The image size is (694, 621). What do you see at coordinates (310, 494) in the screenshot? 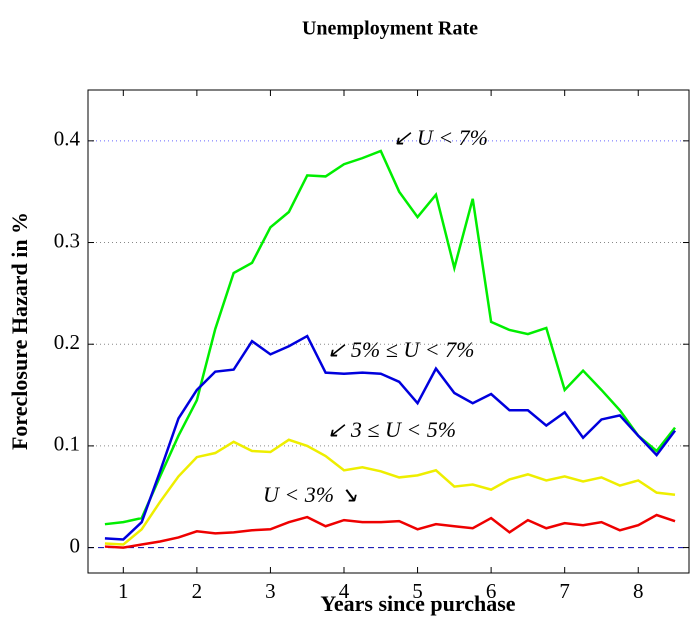
I see `annotation: U < 3% ↘` at bounding box center [310, 494].